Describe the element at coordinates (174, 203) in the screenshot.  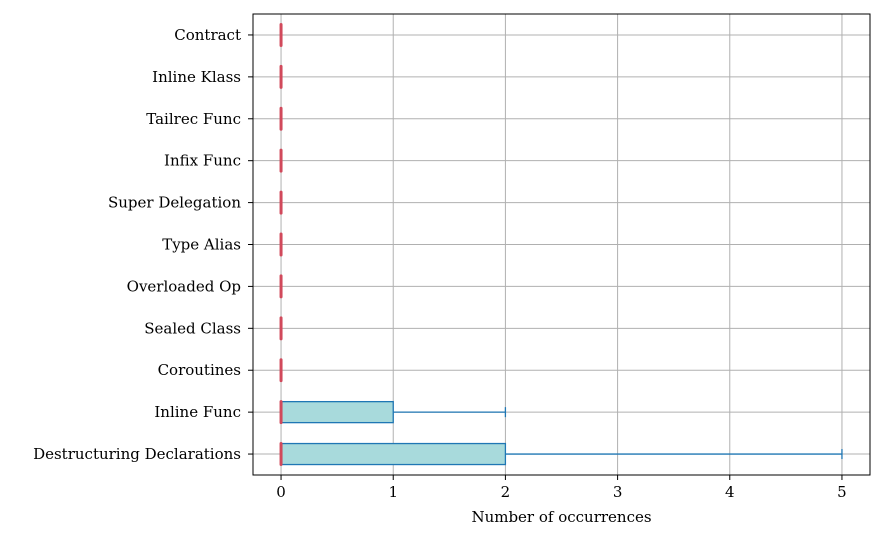
I see `y-tick-label: Super Delegation` at that location.